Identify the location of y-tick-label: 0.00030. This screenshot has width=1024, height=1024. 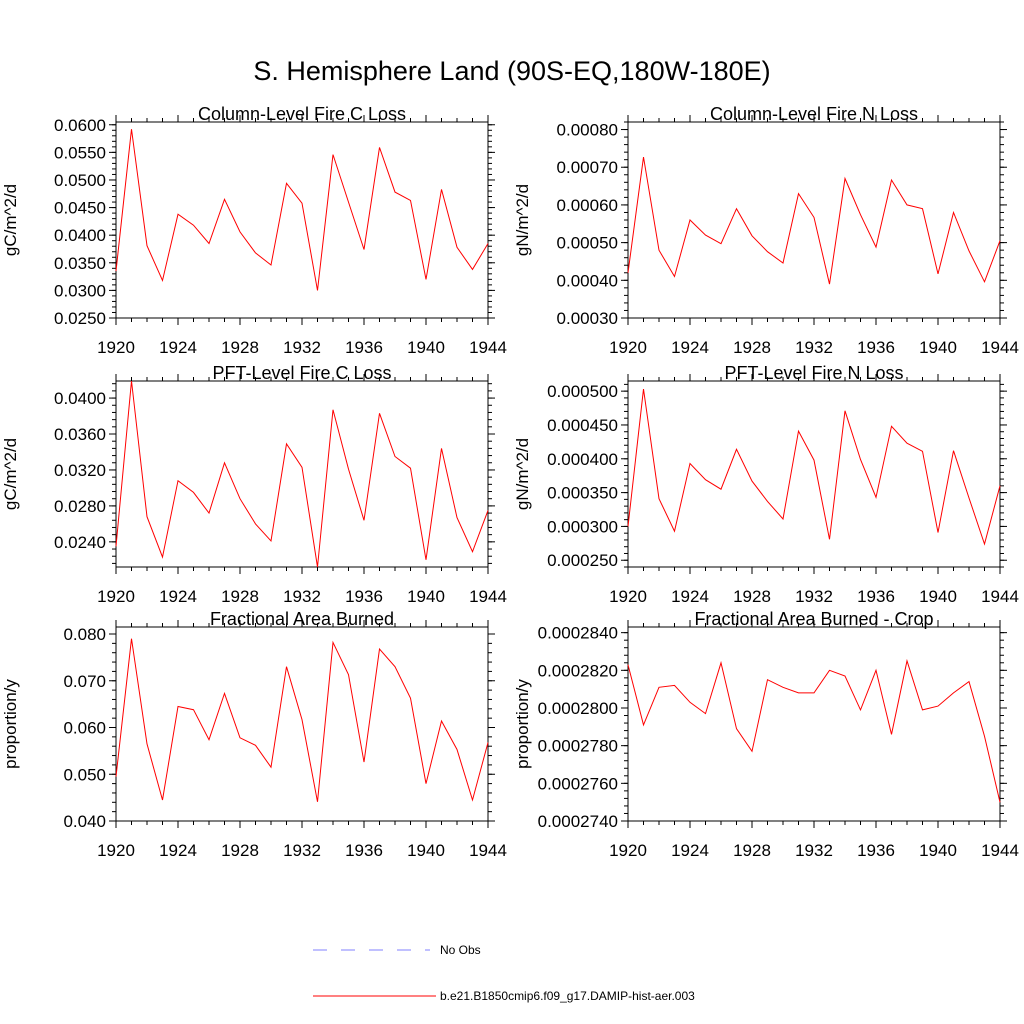
(587, 318).